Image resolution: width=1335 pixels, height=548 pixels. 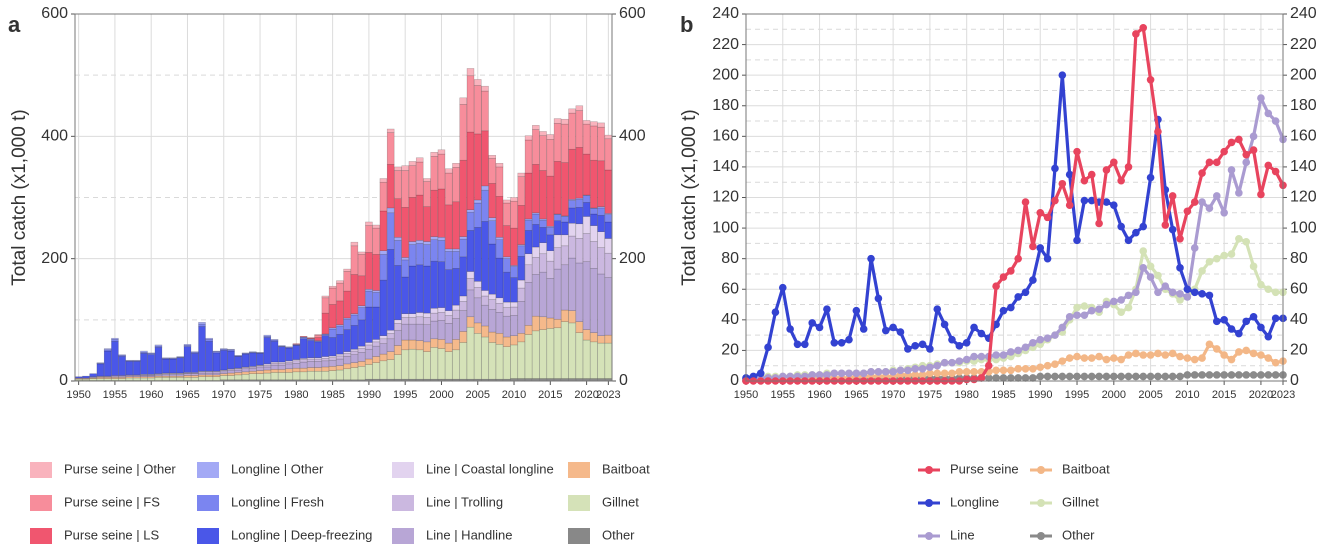 I want to click on y-tick-label: 600, so click(x=54, y=13).